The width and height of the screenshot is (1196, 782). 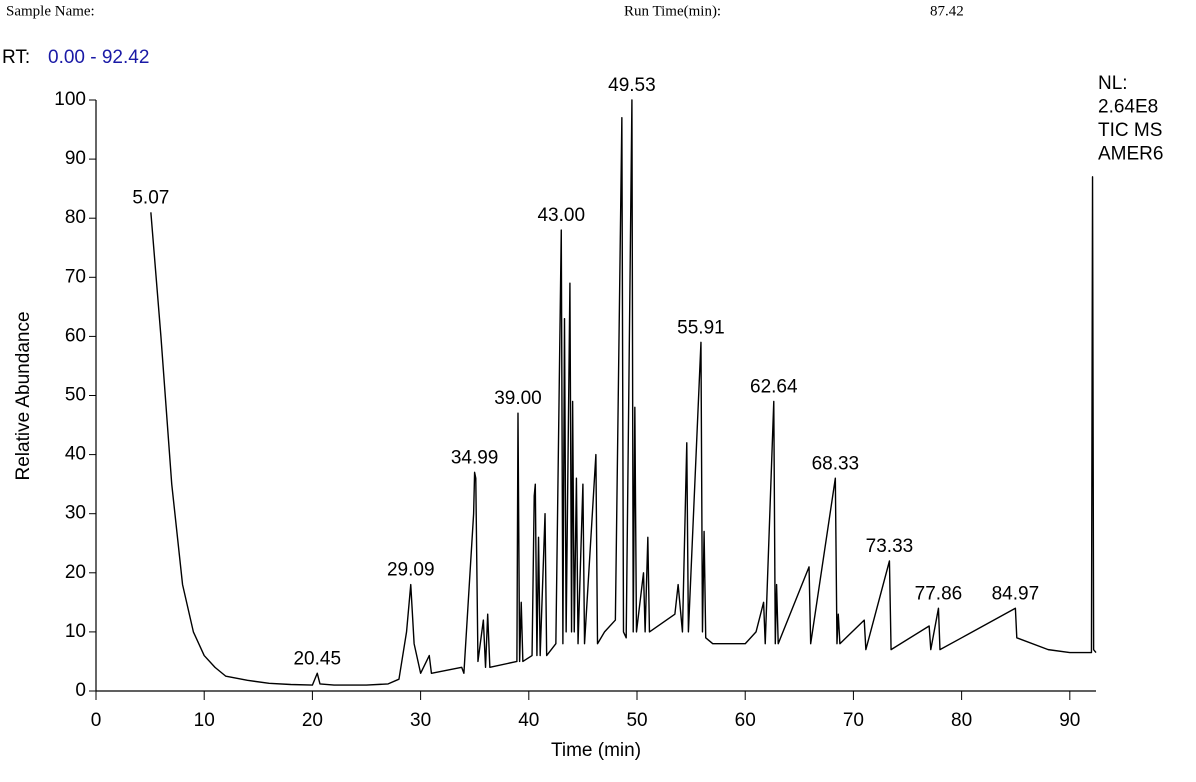 What do you see at coordinates (475, 457) in the screenshot?
I see `peak-label: 34.99` at bounding box center [475, 457].